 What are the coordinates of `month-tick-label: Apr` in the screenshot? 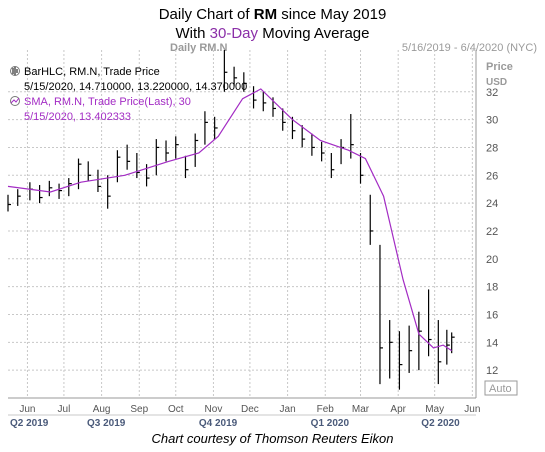 It's located at (398, 409).